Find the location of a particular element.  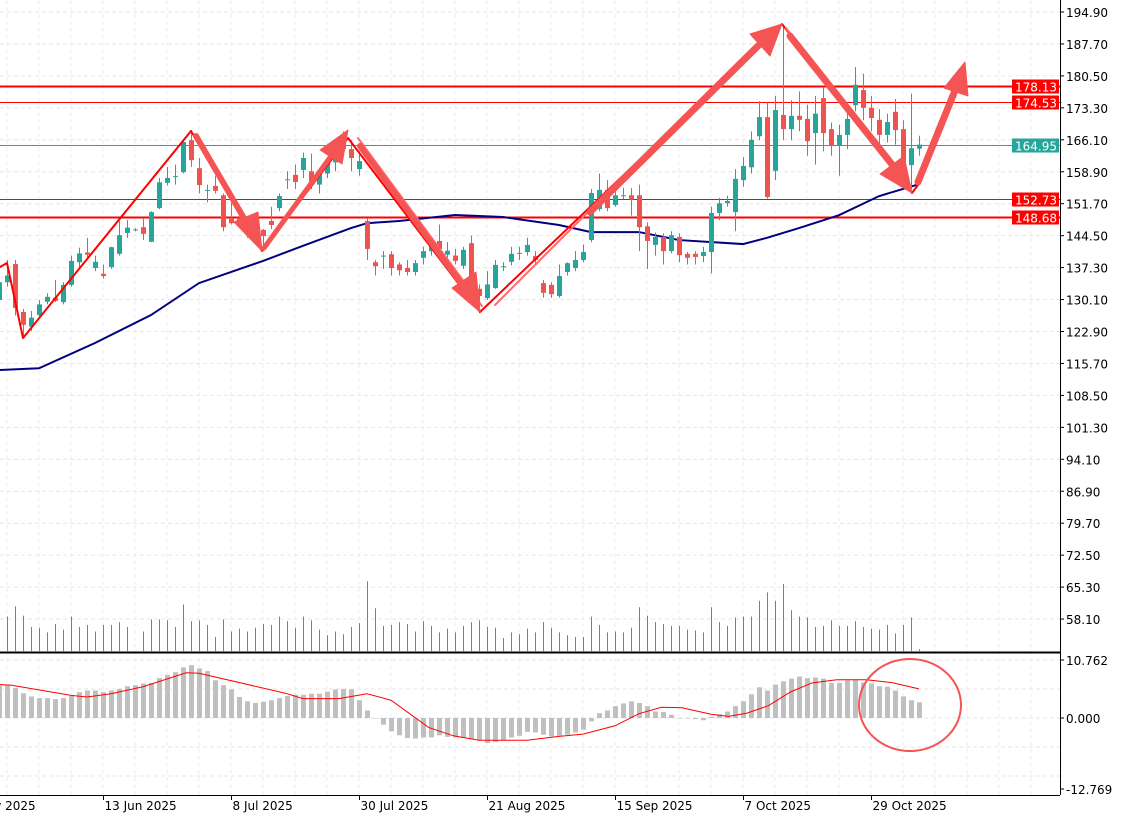

date-tick-label: May 2025 is located at coordinates (18, 806).